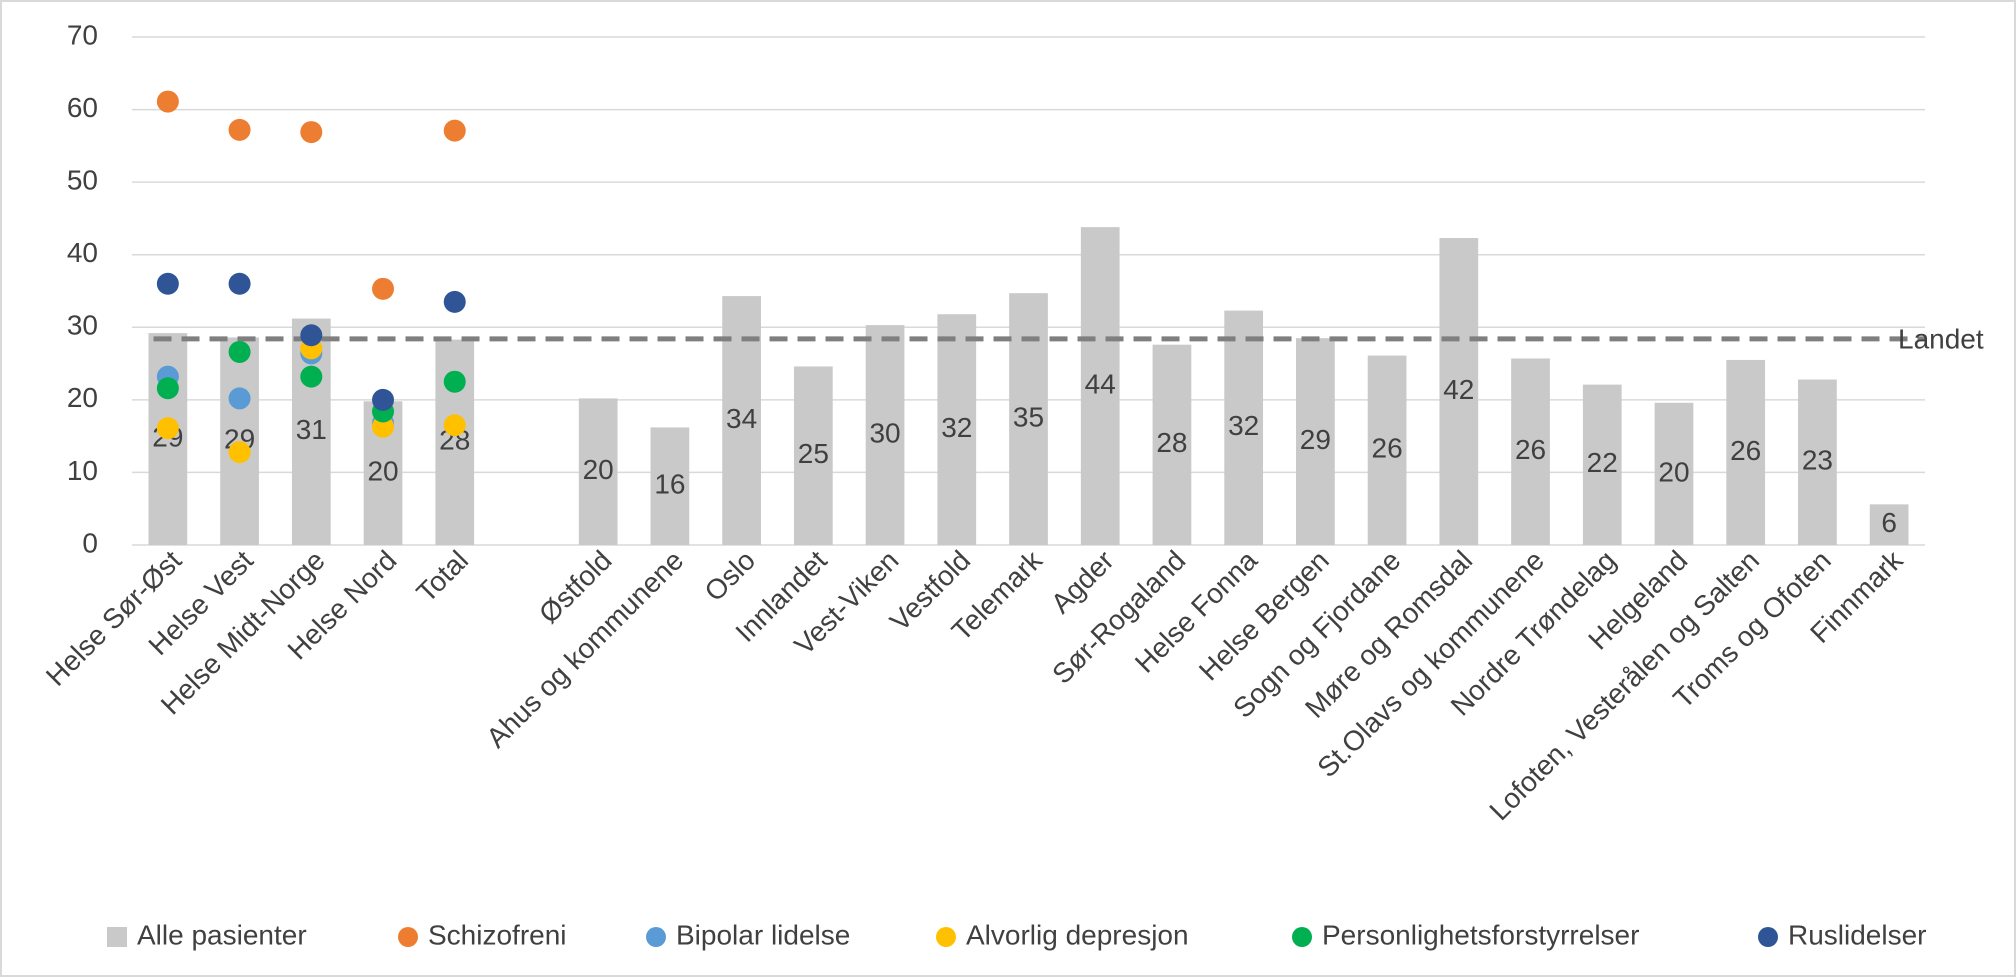 The height and width of the screenshot is (977, 2016). Describe the element at coordinates (82, 397) in the screenshot. I see `y-tick-label: 20` at that location.